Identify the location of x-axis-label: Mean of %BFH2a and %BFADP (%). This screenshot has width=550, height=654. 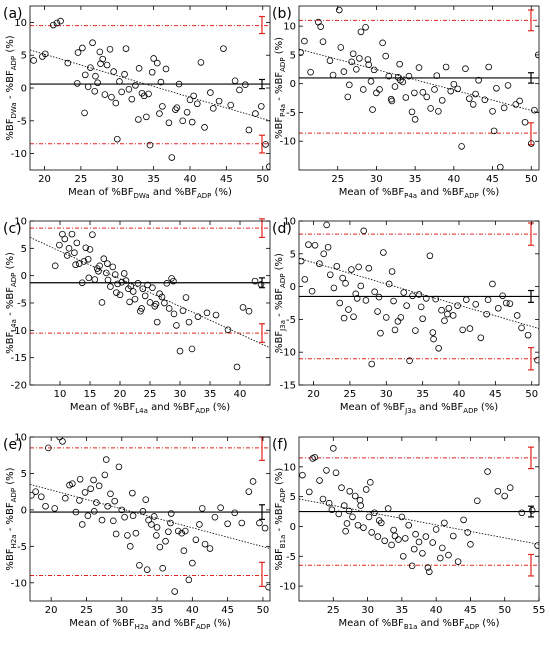
(150, 624).